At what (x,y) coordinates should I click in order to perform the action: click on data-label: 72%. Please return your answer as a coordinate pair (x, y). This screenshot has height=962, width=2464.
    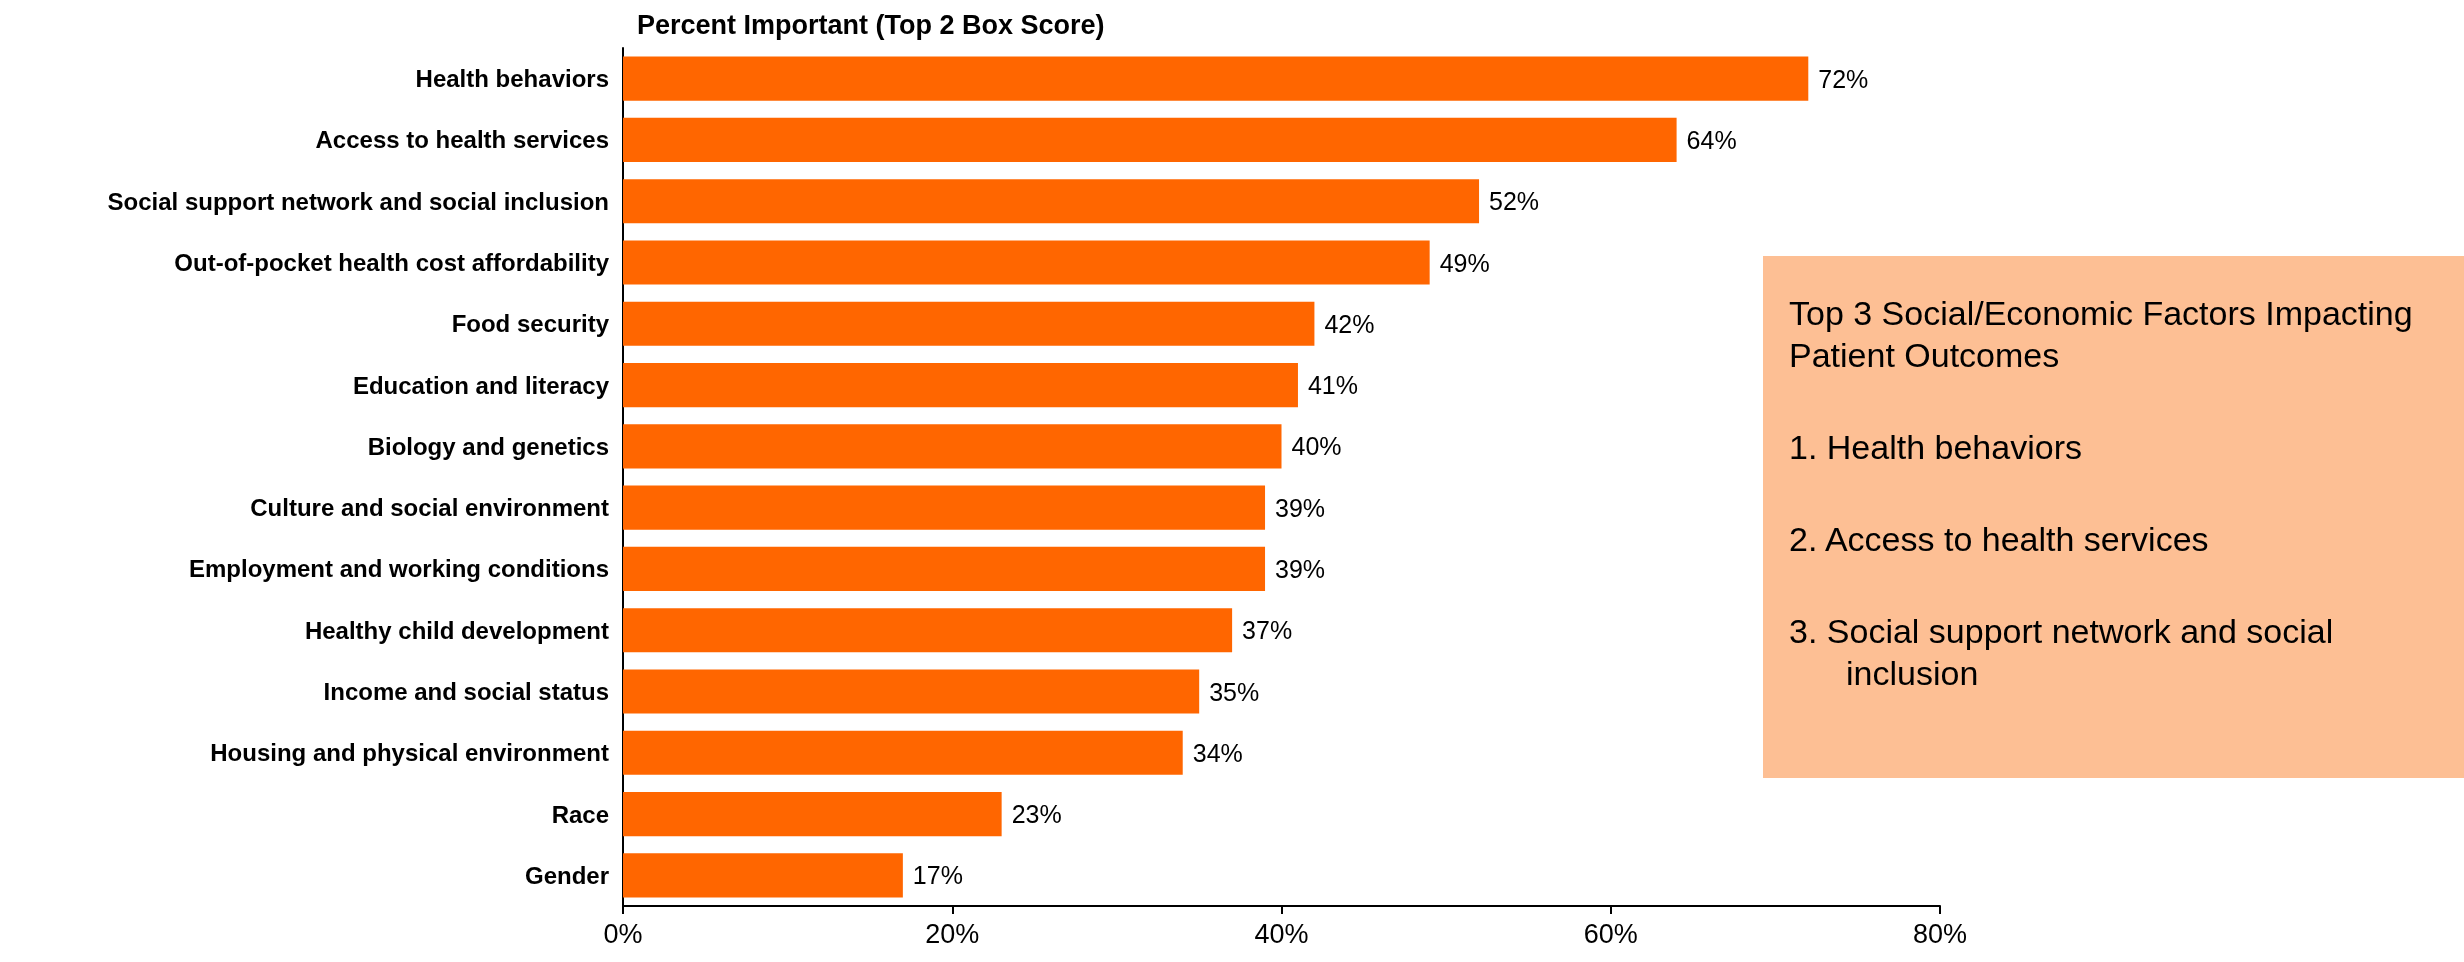
    Looking at the image, I should click on (1843, 78).